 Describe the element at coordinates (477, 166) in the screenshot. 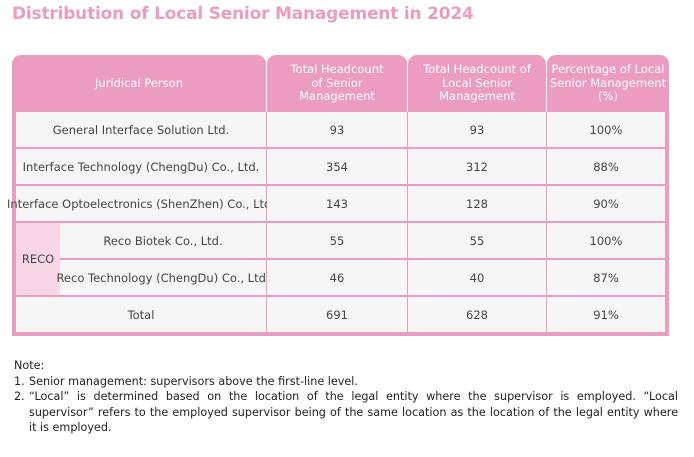

I see `cell-local: 312` at that location.